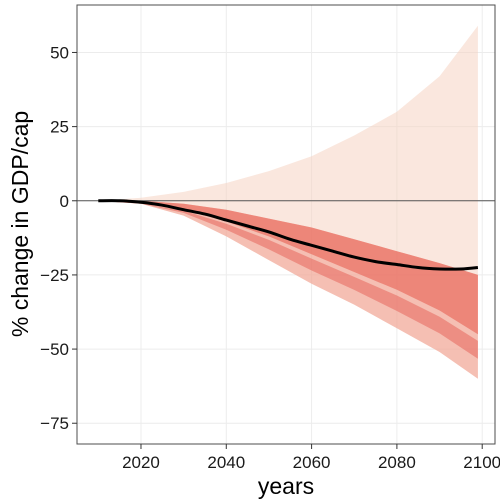 The image size is (500, 503). I want to click on x-tick-label: 2040, so click(226, 462).